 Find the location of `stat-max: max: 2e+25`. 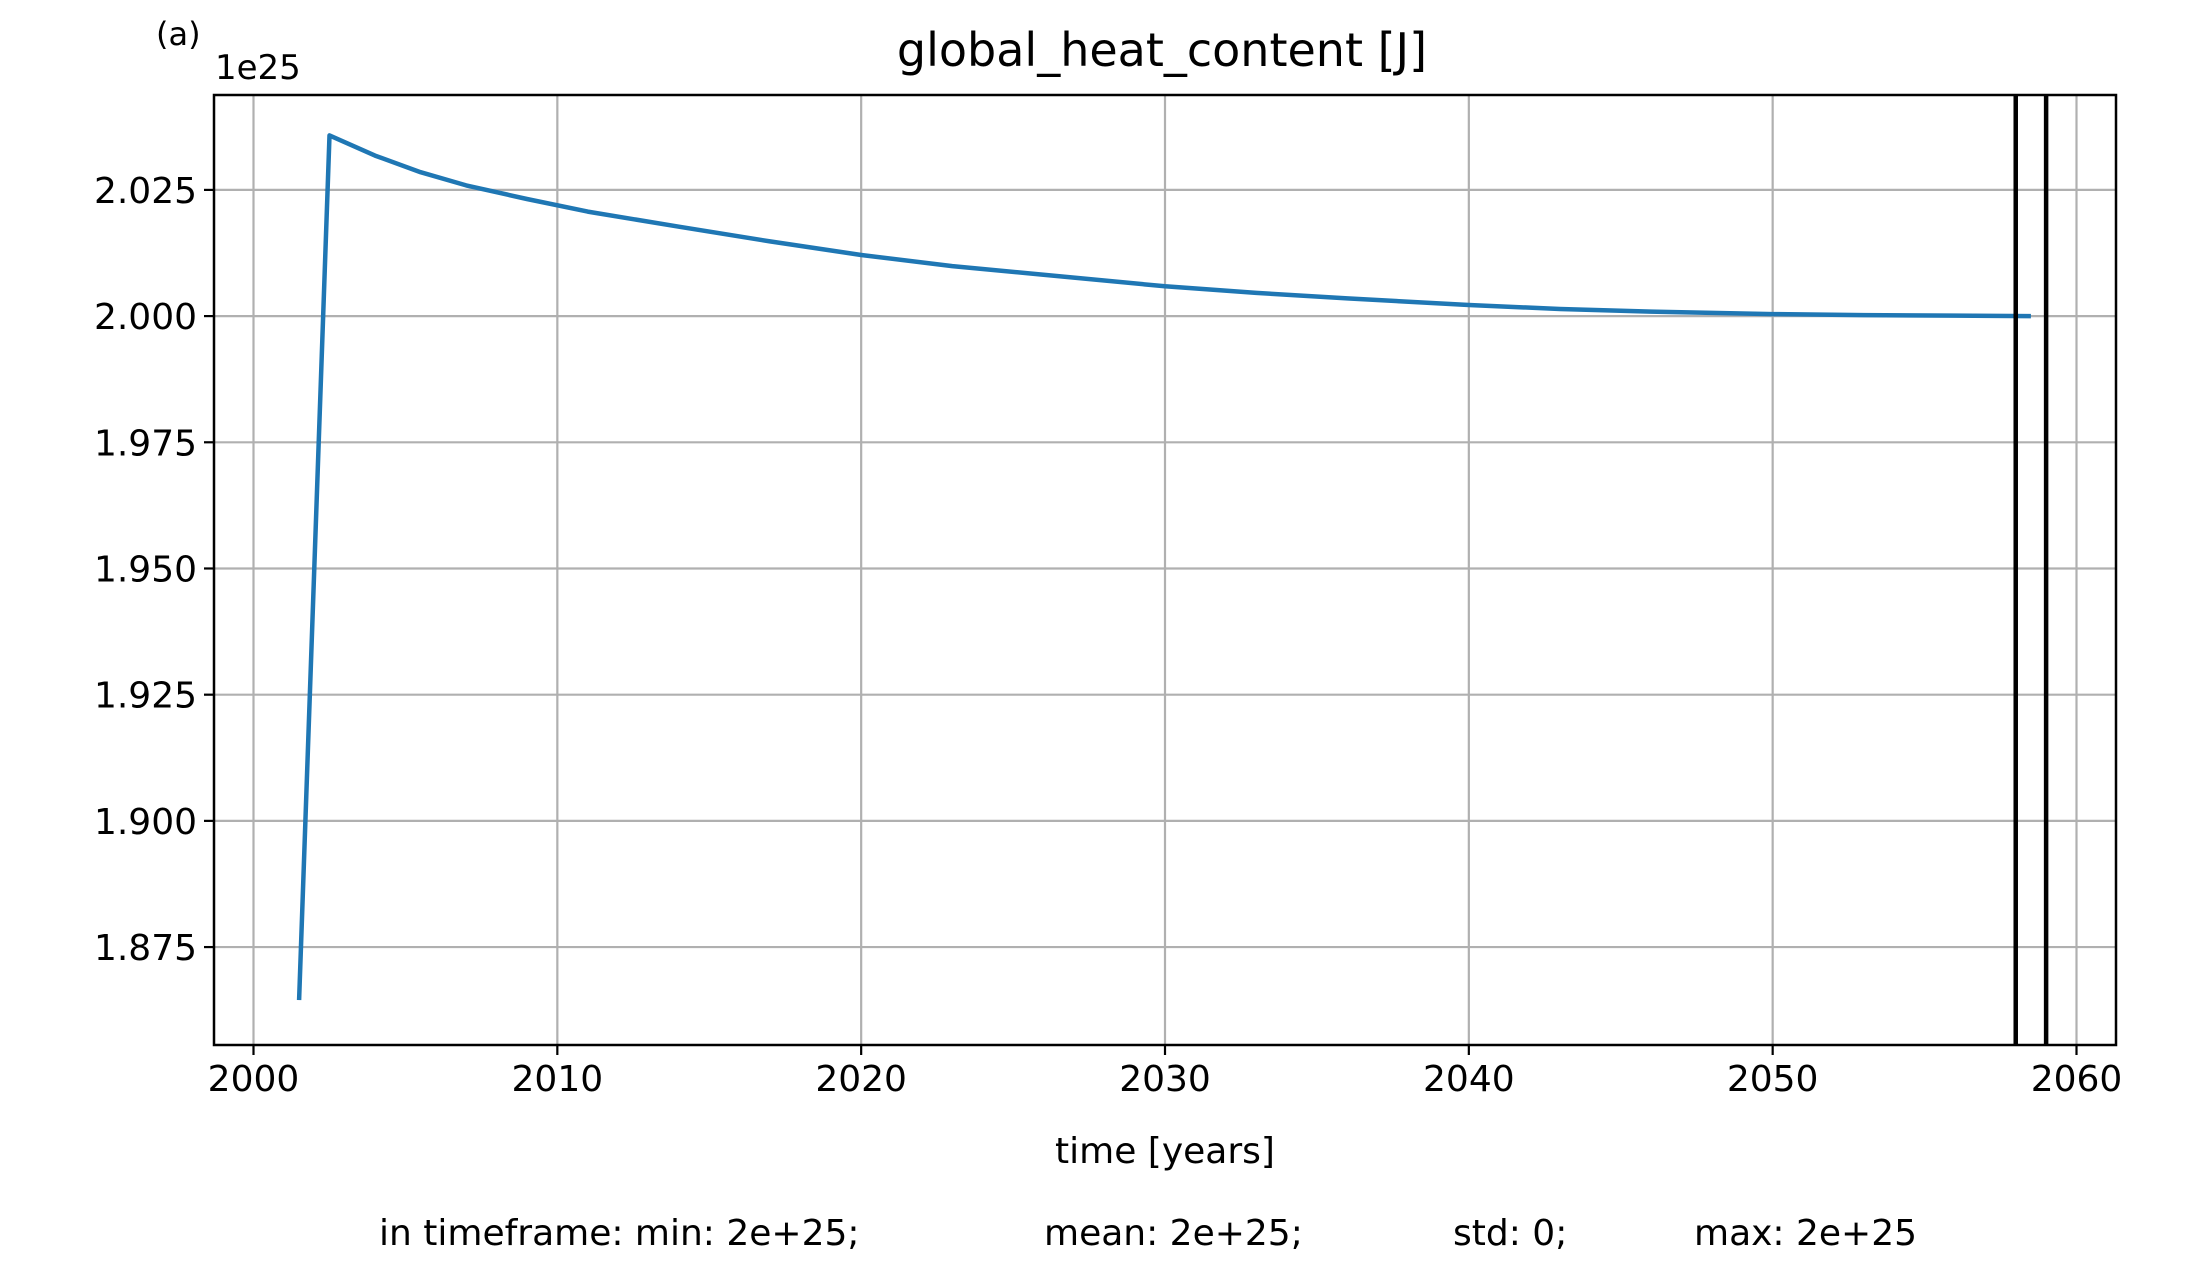

stat-max: max: 2e+25 is located at coordinates (1805, 1233).